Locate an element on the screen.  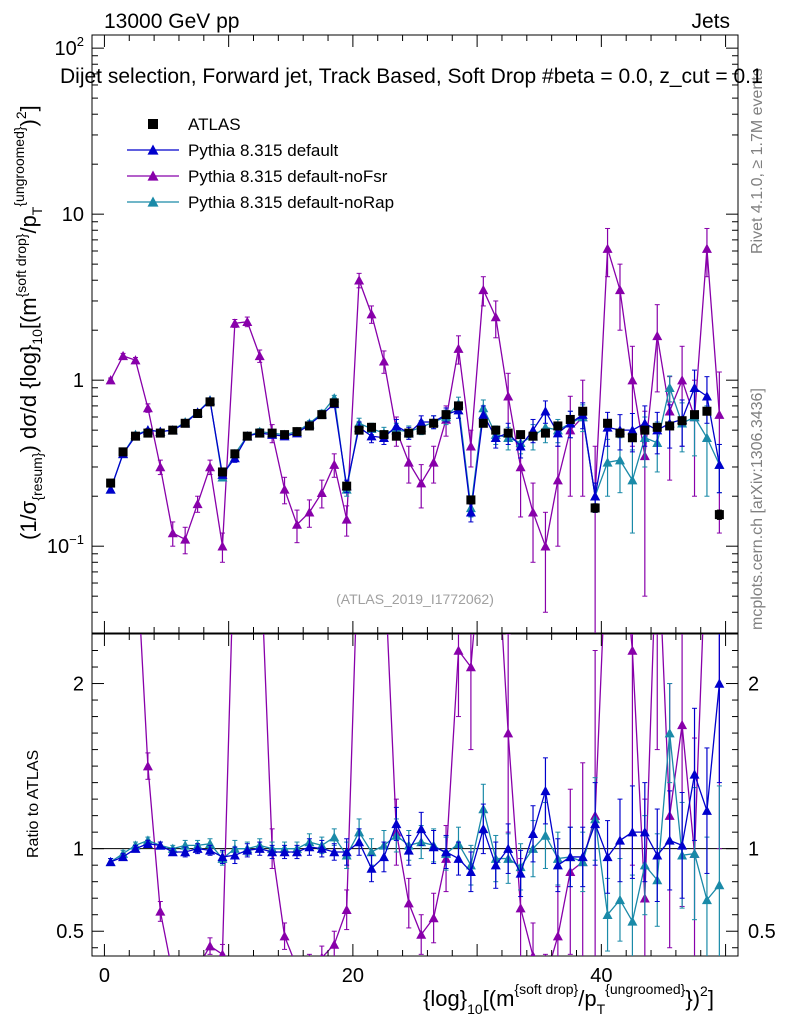
svg-text:{log}10[(m{soft drop}/pT{ungro: {log}10[(m{soft drop}/pT{ungroomed}})2] is located at coordinates (568, 999).